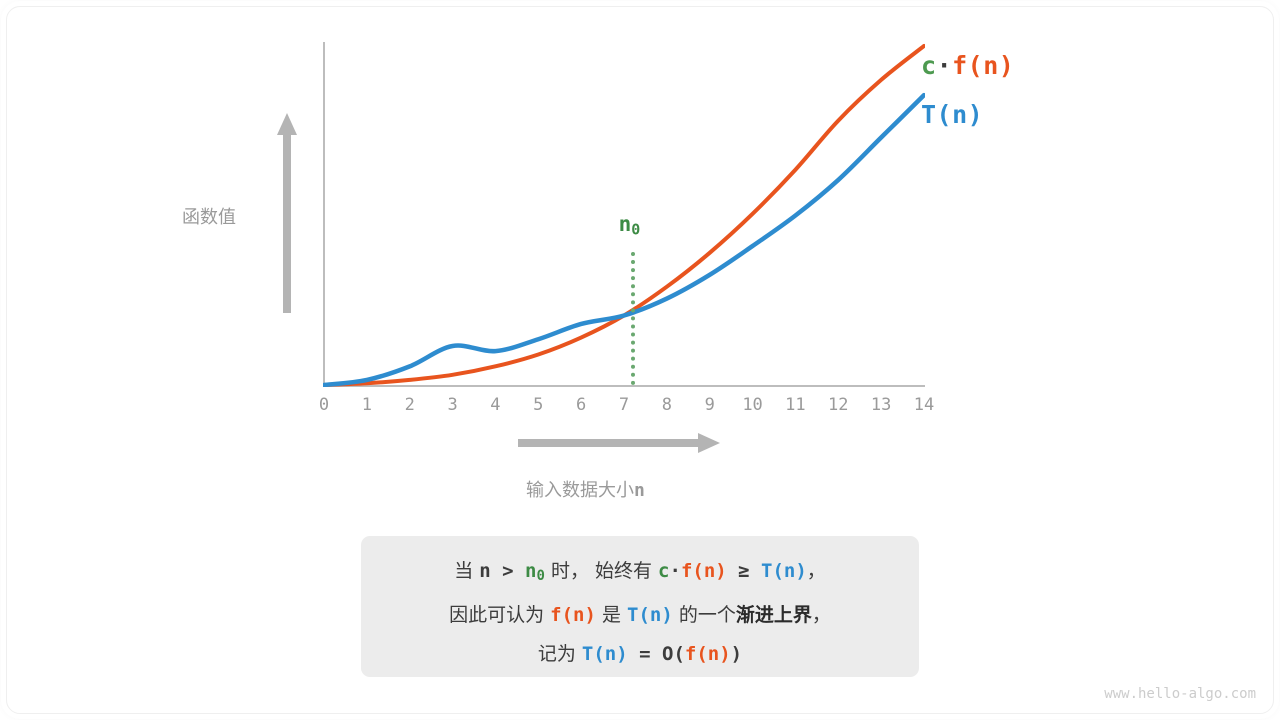 The width and height of the screenshot is (1280, 720). What do you see at coordinates (573, 615) in the screenshot?
I see `cap2-f-of-n: f(n)` at bounding box center [573, 615].